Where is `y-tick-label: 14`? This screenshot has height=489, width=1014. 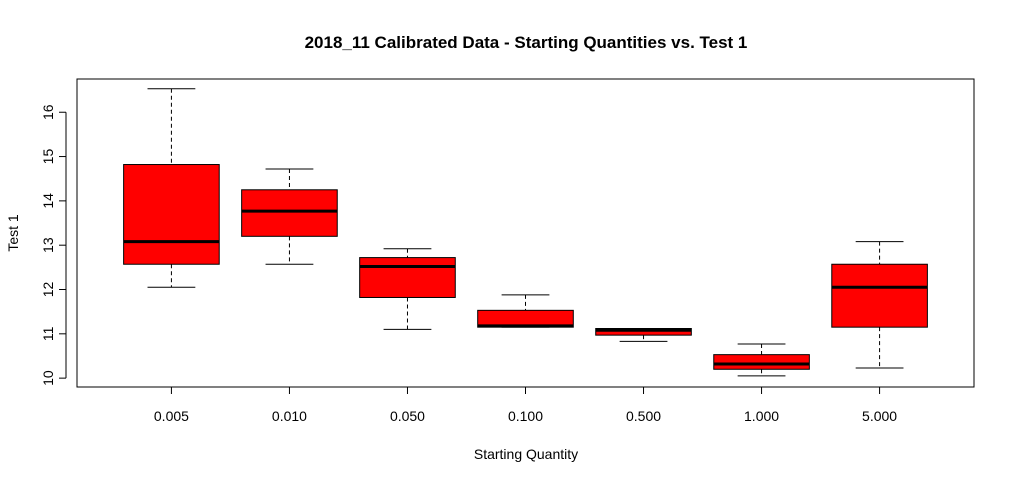
y-tick-label: 14 is located at coordinates (48, 201).